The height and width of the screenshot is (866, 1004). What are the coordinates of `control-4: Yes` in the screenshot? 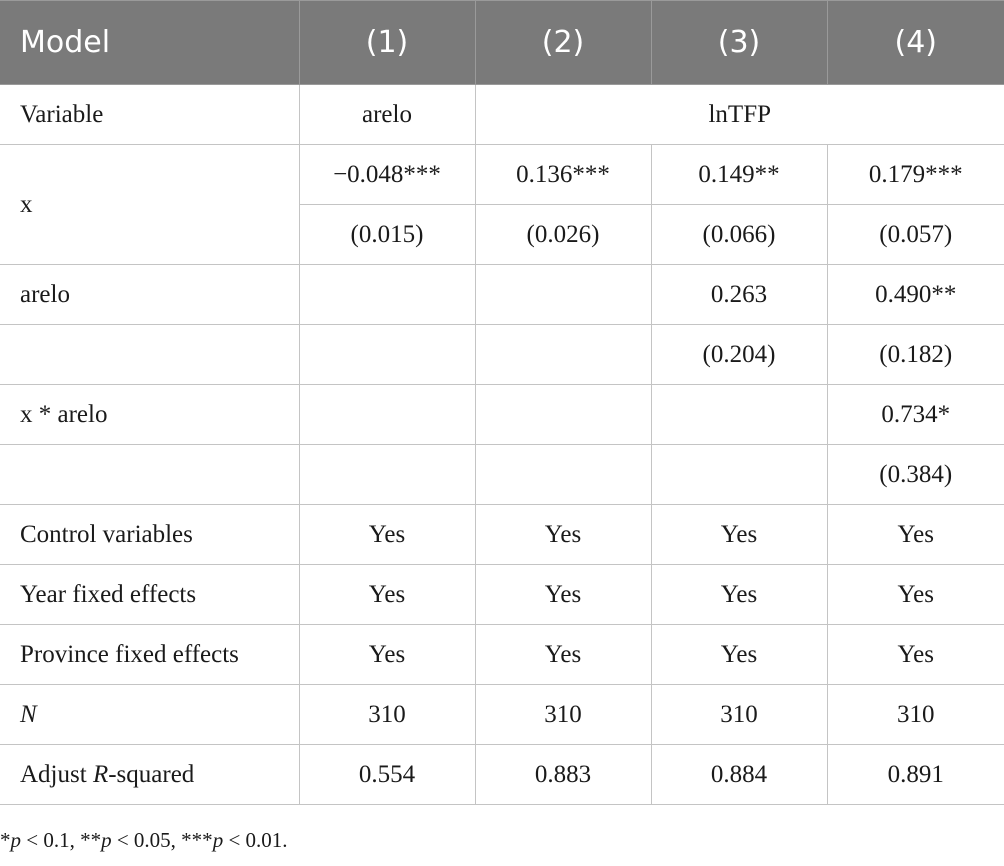 It's located at (915, 534).